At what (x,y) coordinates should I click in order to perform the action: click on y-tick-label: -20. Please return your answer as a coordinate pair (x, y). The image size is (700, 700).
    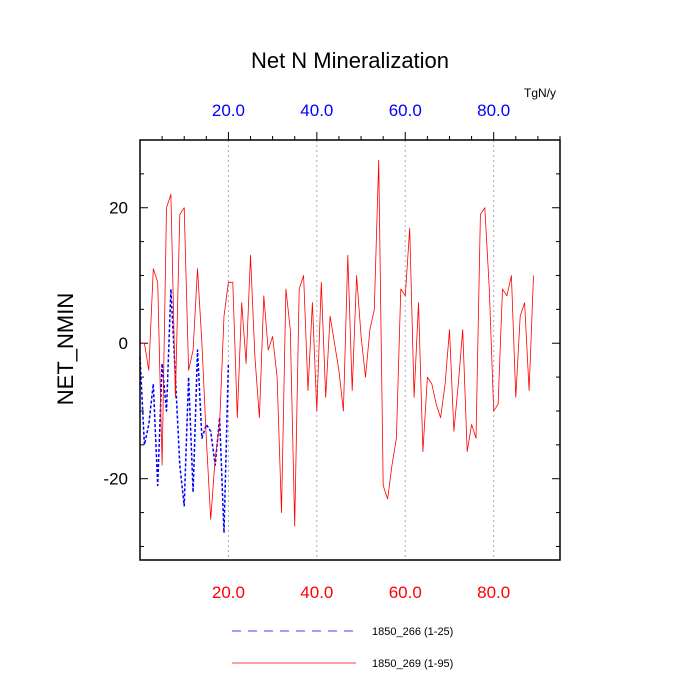
    Looking at the image, I should click on (115, 479).